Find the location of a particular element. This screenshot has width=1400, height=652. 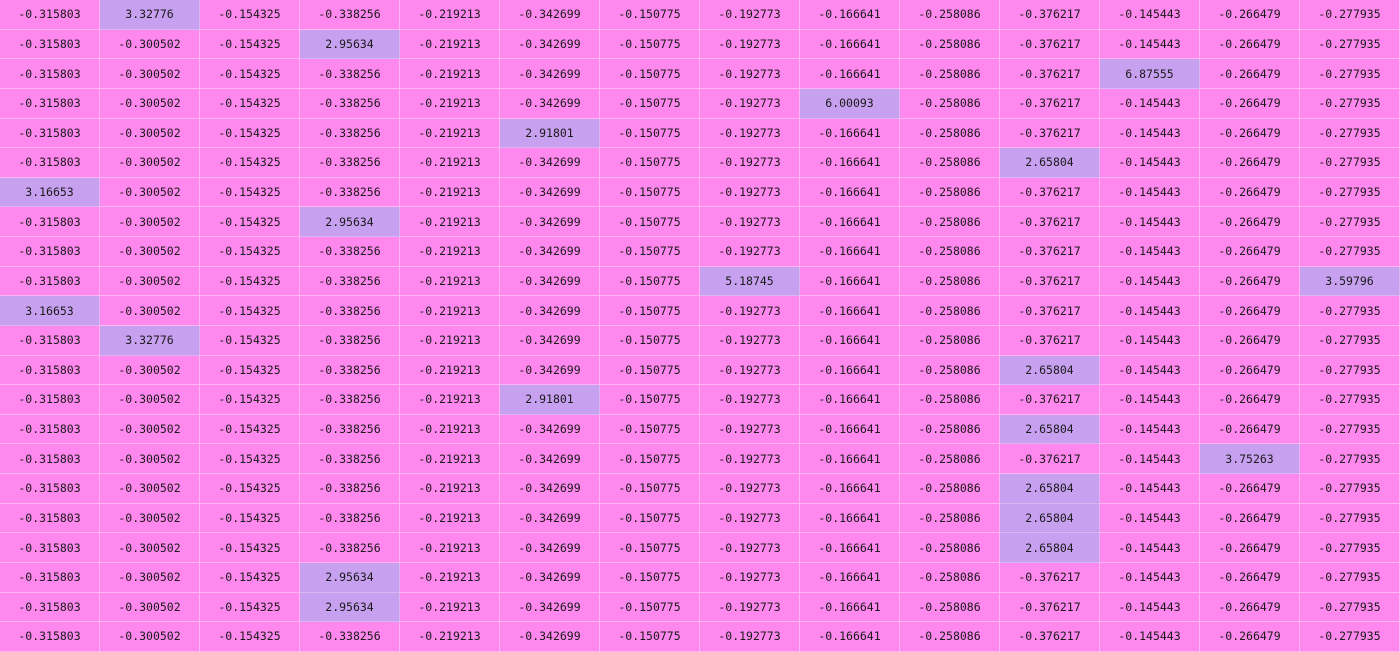

grid-cell-highlighted: 6.00093 is located at coordinates (850, 103).